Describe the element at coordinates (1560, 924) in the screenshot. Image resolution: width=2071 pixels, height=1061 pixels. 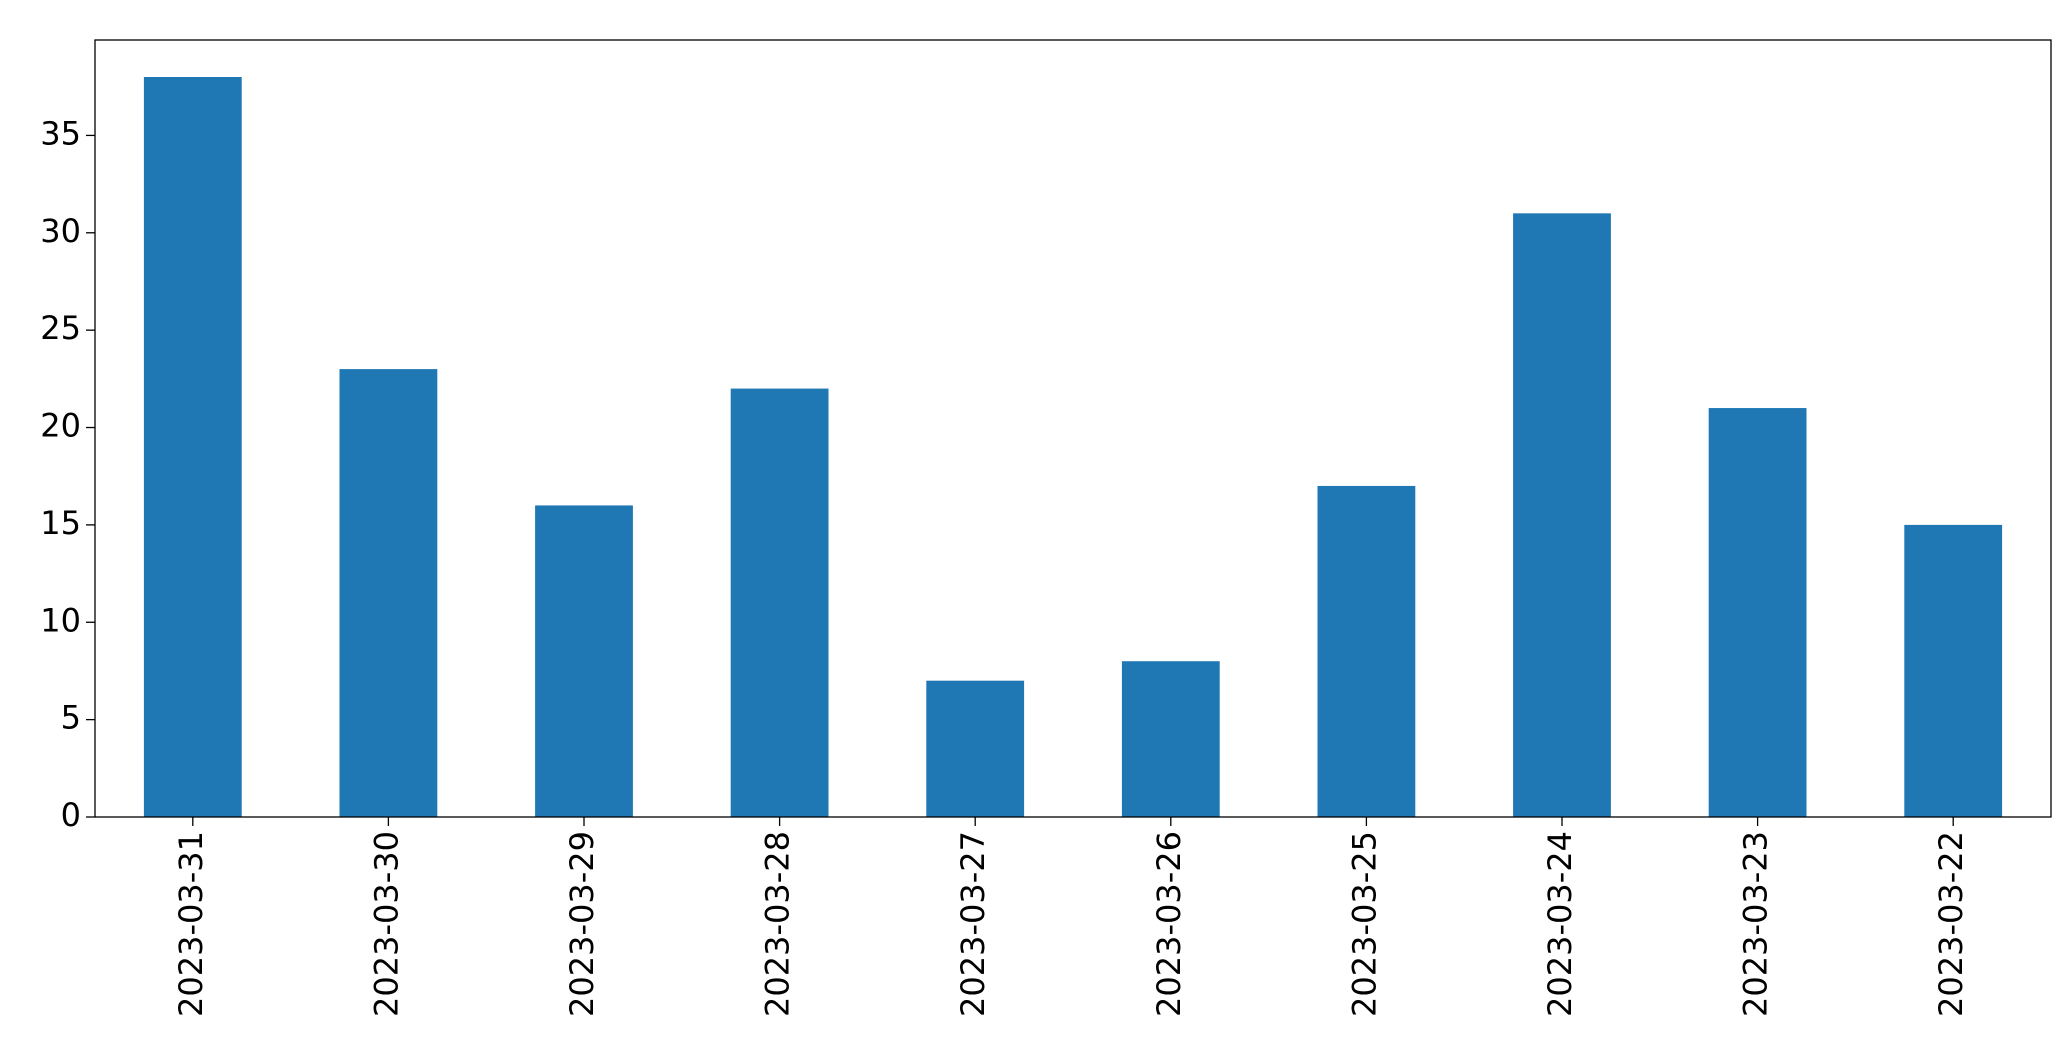
I see `x-tick-label: 2023-03-24` at that location.